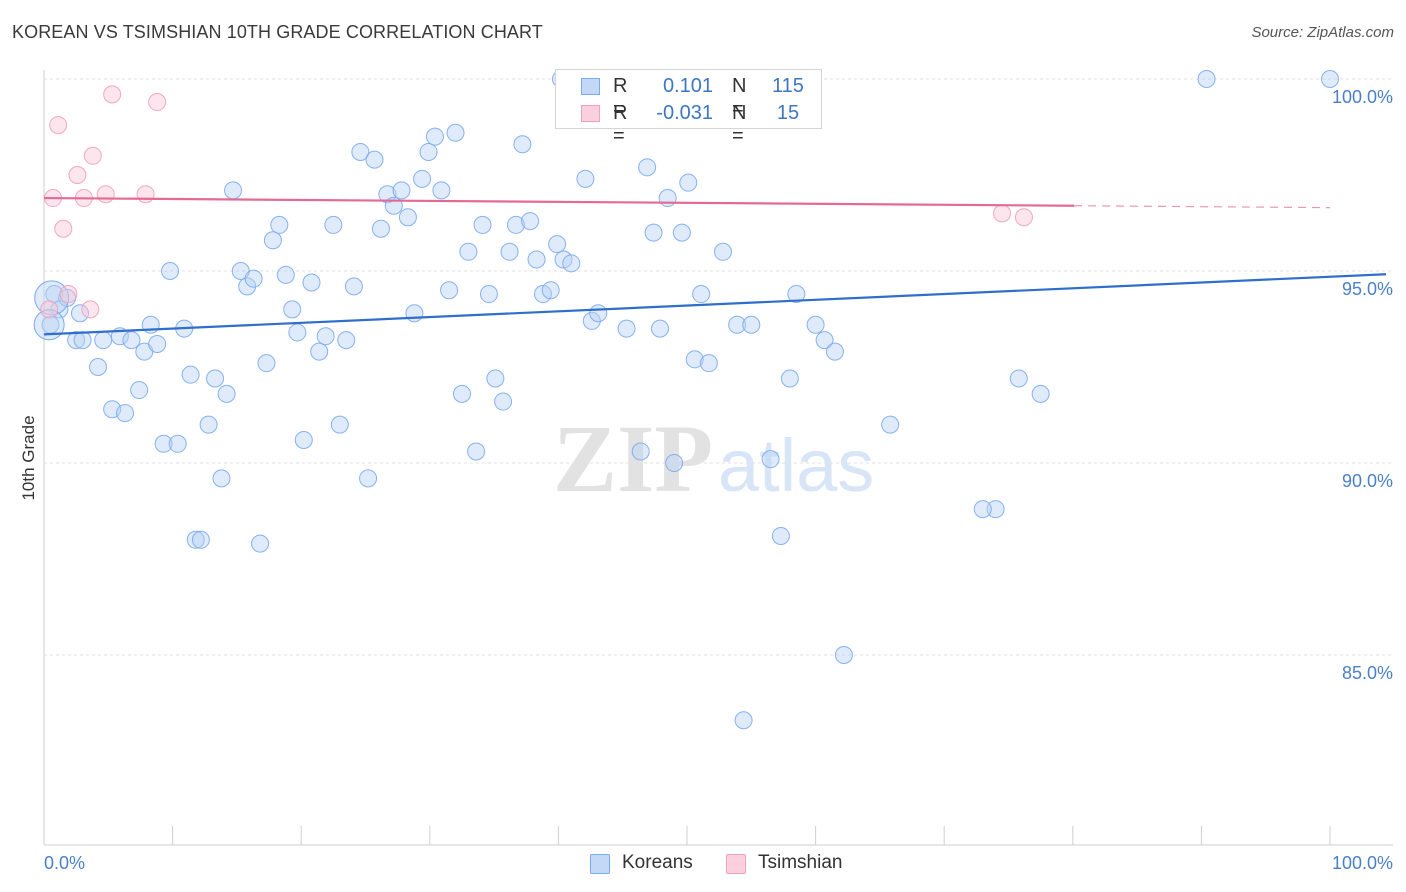 This screenshot has height=892, width=1406. I want to click on tsimshian-trend-extension, so click(1202, 207).